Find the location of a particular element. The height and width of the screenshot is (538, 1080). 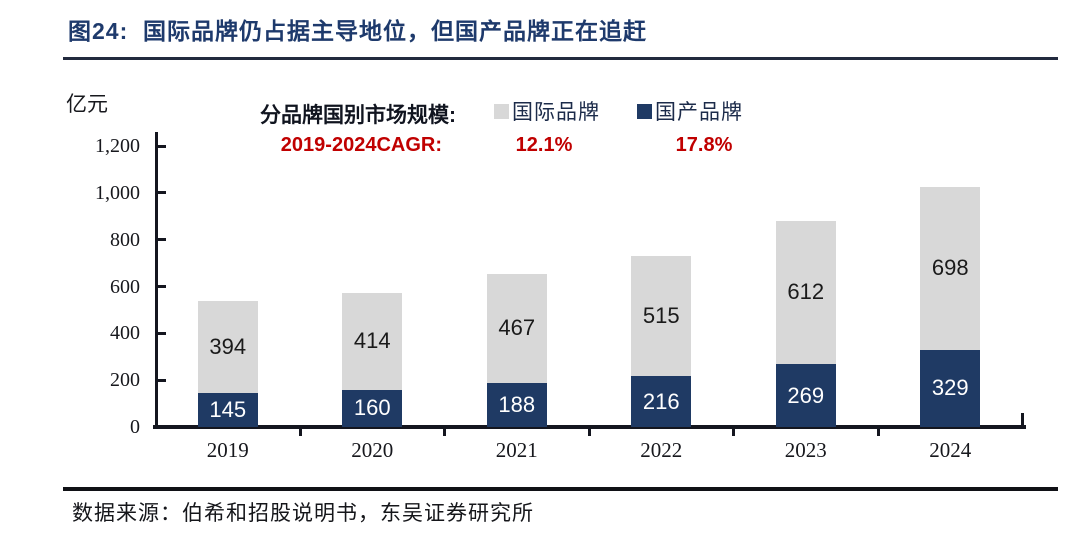

legend-item-domestic: 国产品牌 is located at coordinates (690, 111).